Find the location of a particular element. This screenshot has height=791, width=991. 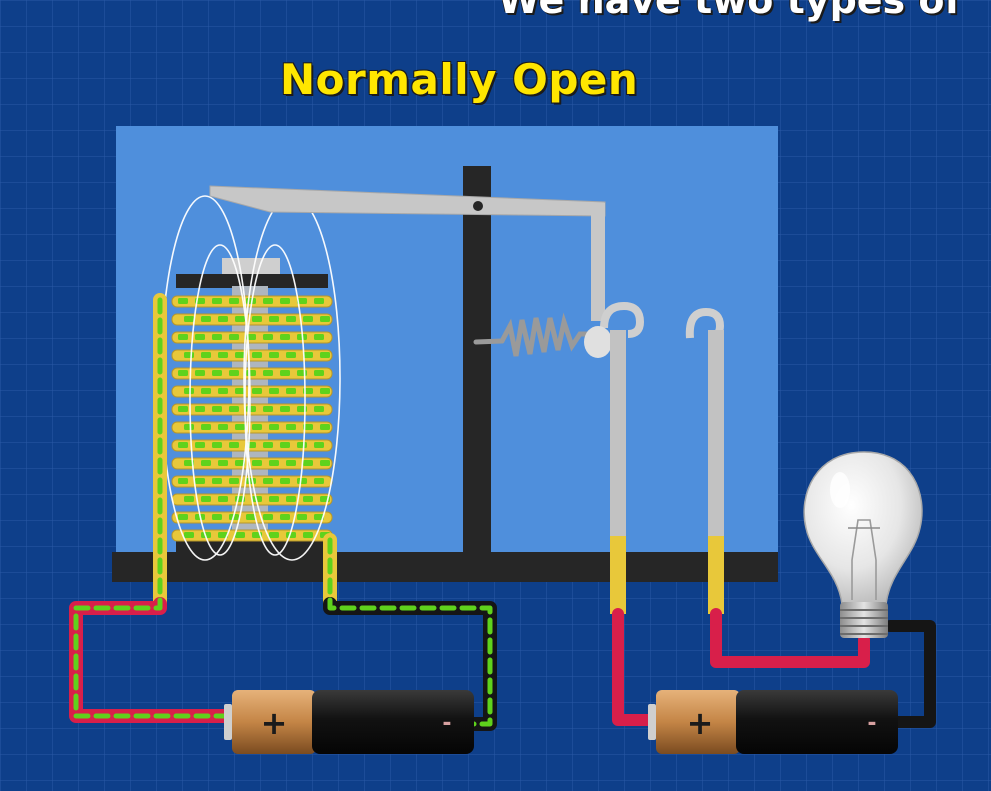

fixed-lead-insulation is located at coordinates (716, 575).